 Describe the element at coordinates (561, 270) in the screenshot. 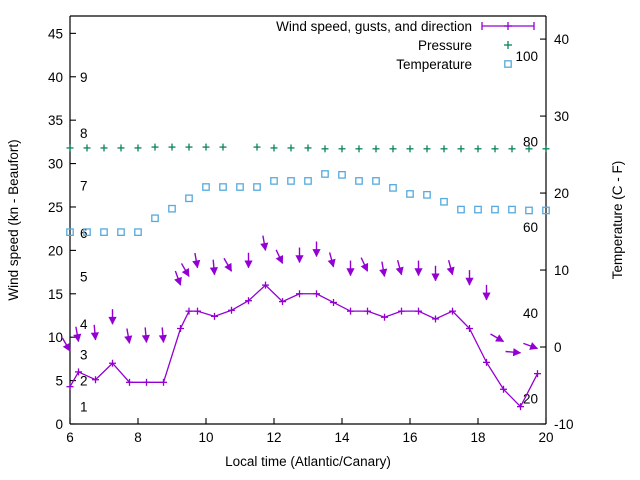

I see `y2-tick-label: 10` at that location.